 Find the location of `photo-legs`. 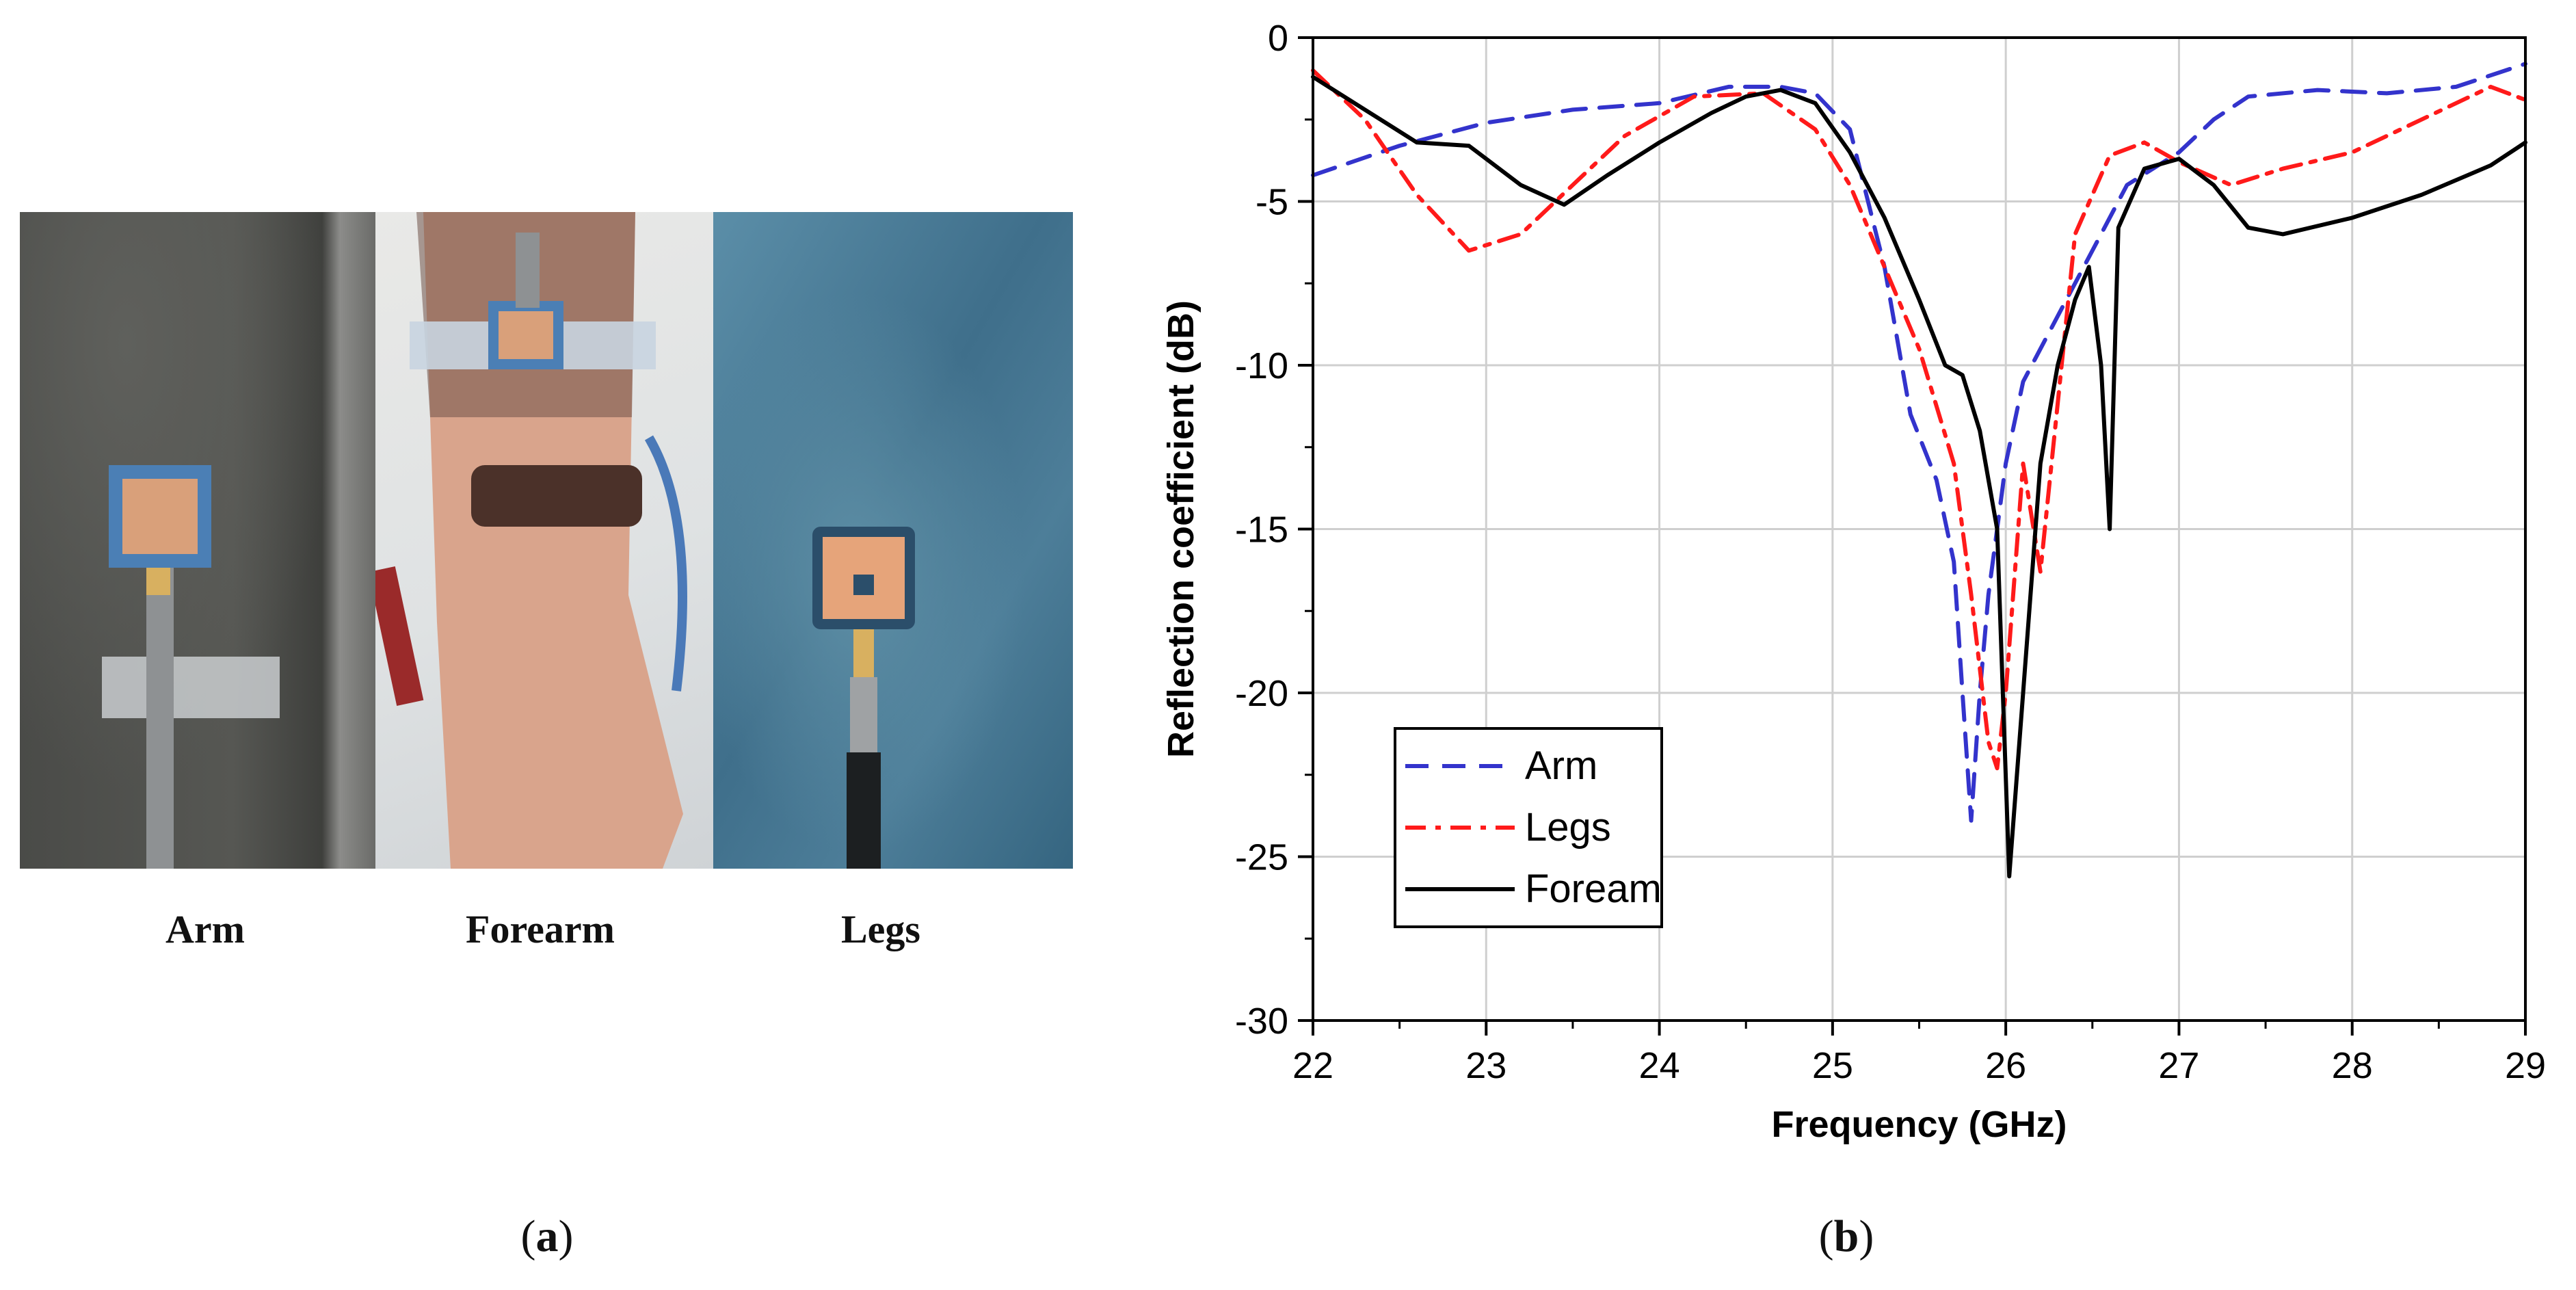

photo-legs is located at coordinates (893, 540).